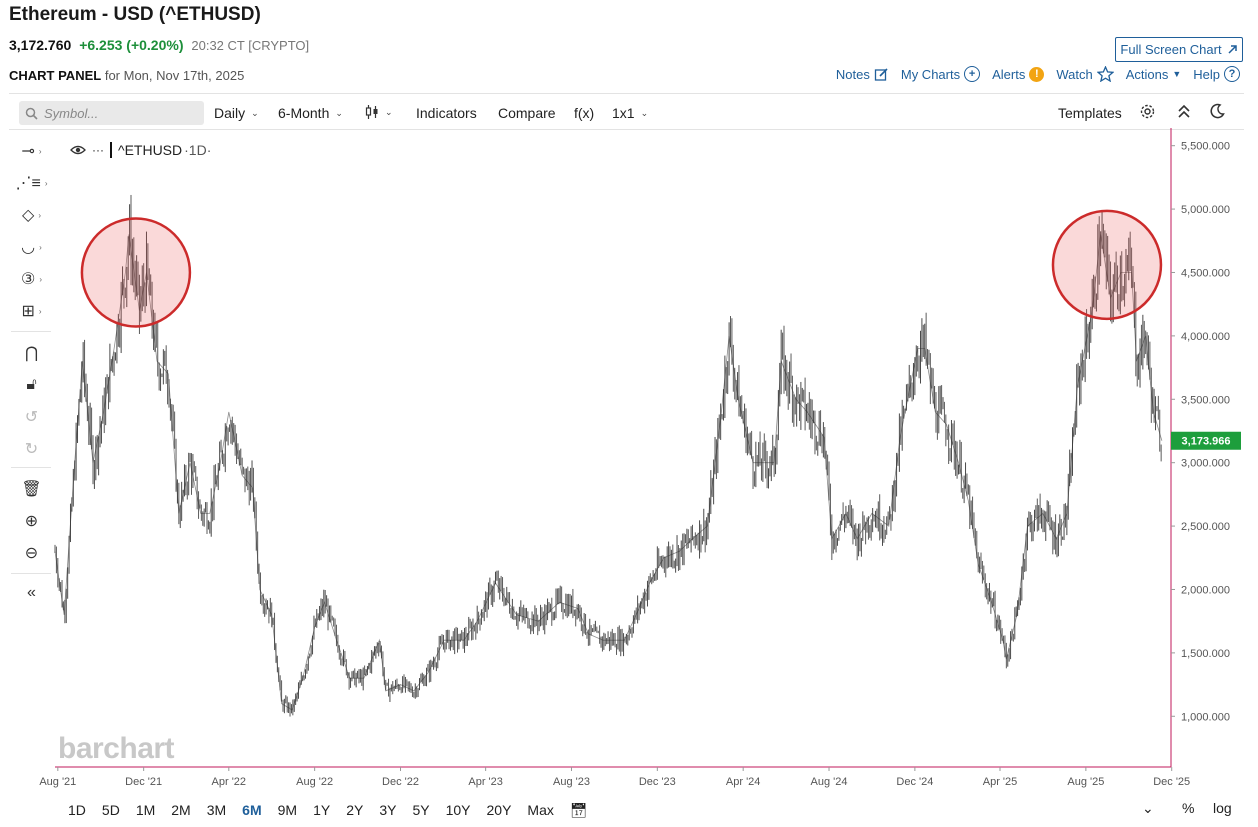 The width and height of the screenshot is (1258, 827). I want to click on redo-button: ↻, so click(31, 449).